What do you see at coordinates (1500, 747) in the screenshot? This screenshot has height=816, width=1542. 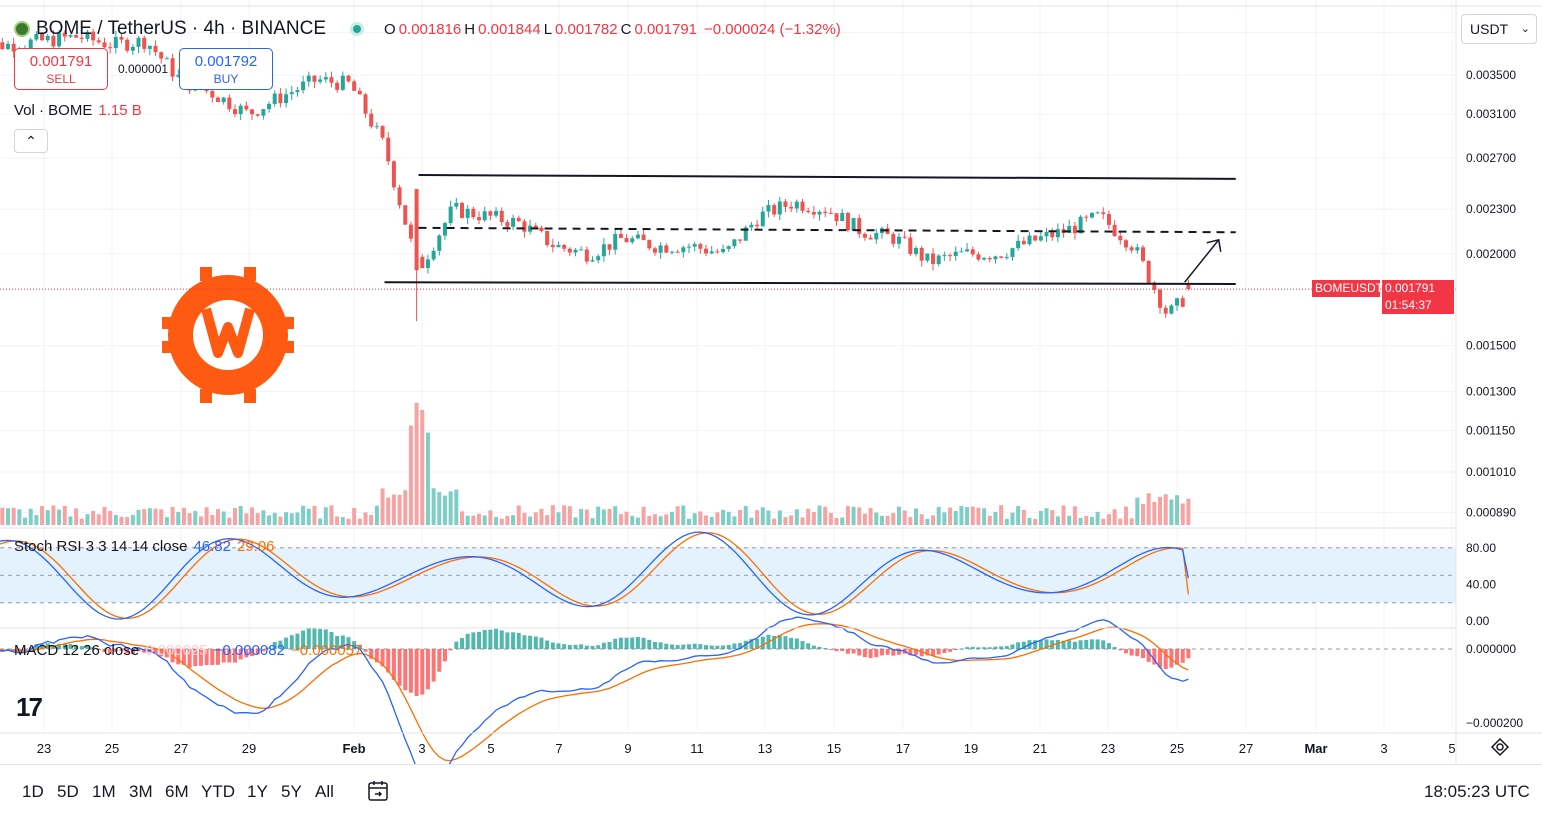 I see `settings-icon` at bounding box center [1500, 747].